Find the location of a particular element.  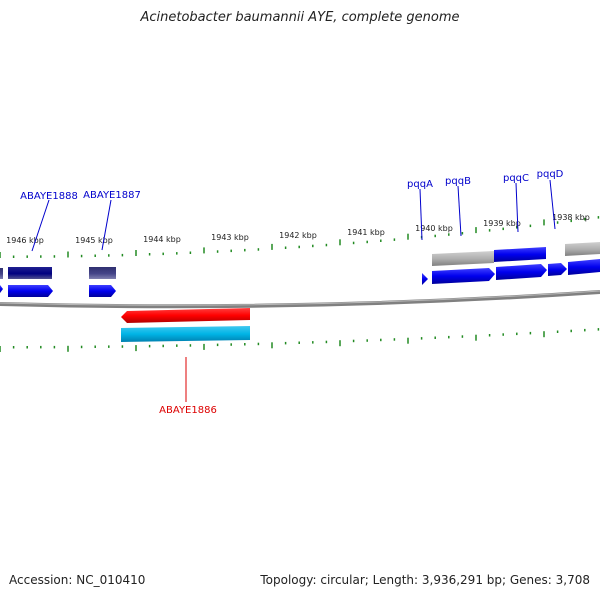

leader-line-pqqD is located at coordinates (552, 204).